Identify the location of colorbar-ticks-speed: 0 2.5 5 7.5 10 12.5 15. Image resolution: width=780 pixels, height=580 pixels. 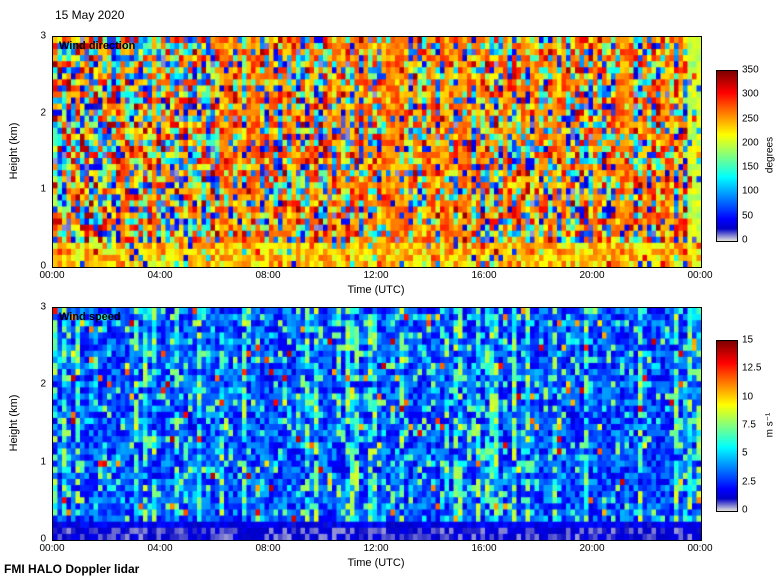
(758, 425).